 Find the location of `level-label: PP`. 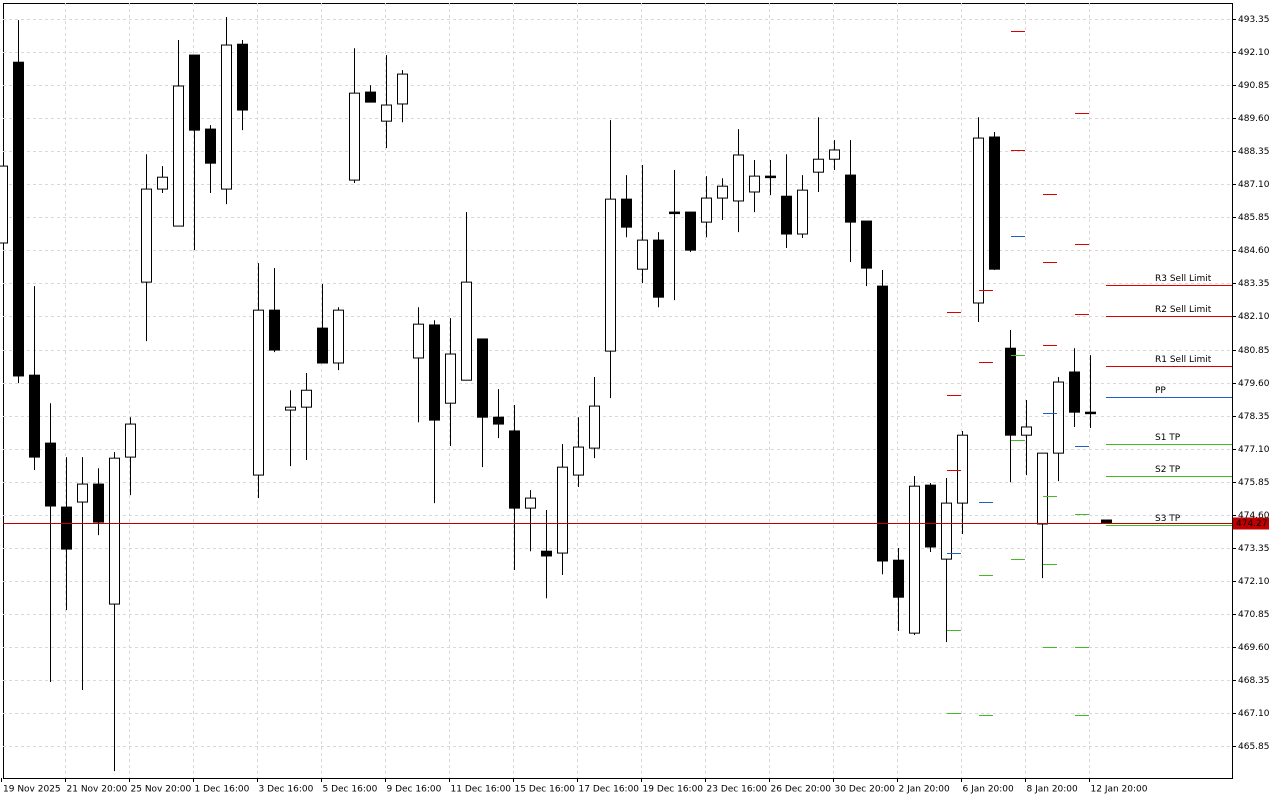

level-label: PP is located at coordinates (1160, 391).